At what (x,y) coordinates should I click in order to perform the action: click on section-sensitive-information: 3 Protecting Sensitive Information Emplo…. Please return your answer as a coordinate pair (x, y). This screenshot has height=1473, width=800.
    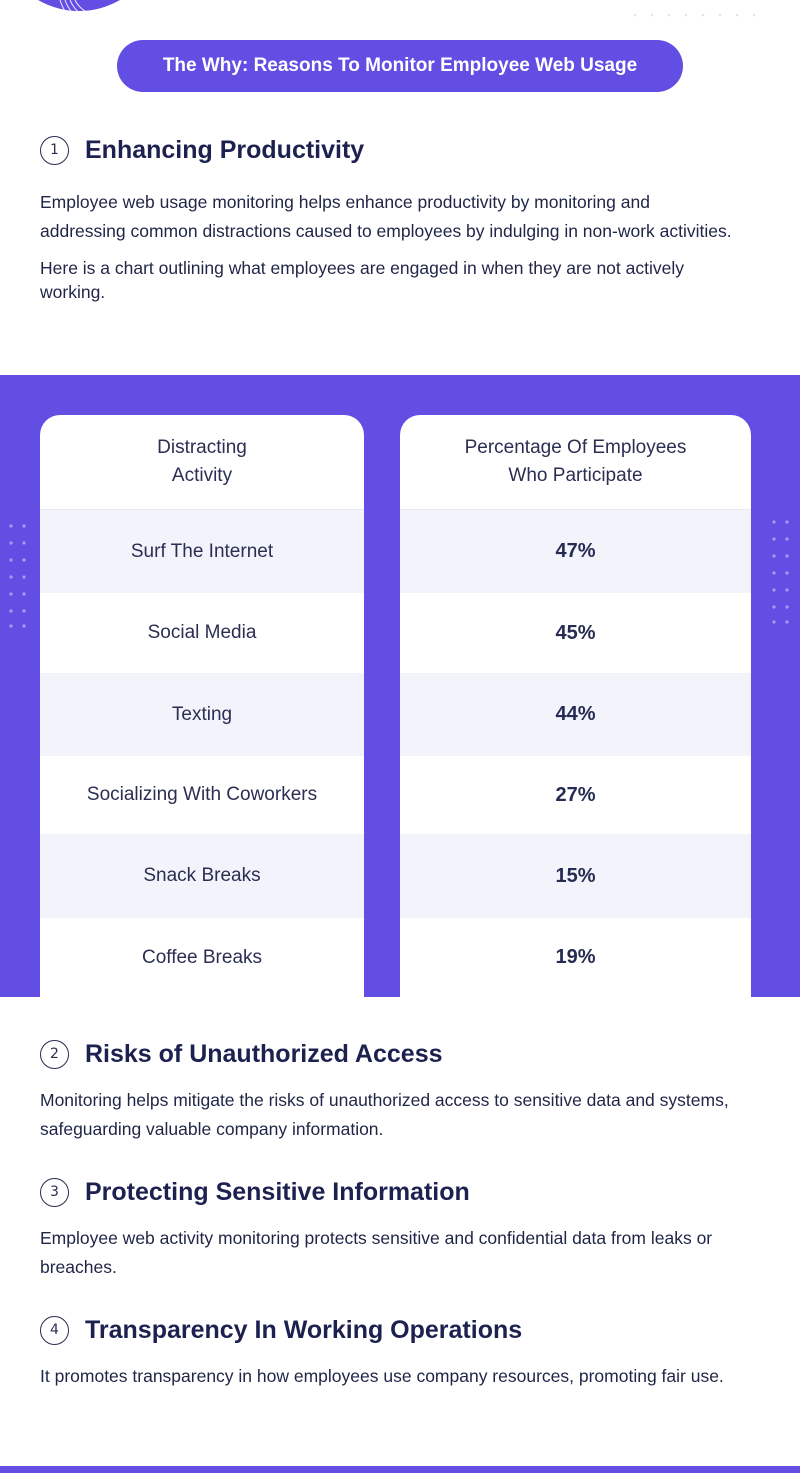
    Looking at the image, I should click on (390, 1229).